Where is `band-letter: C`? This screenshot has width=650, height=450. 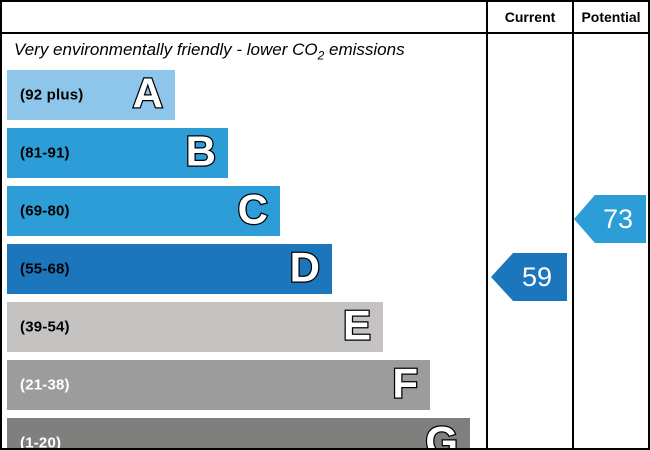
band-letter: C is located at coordinates (252, 209).